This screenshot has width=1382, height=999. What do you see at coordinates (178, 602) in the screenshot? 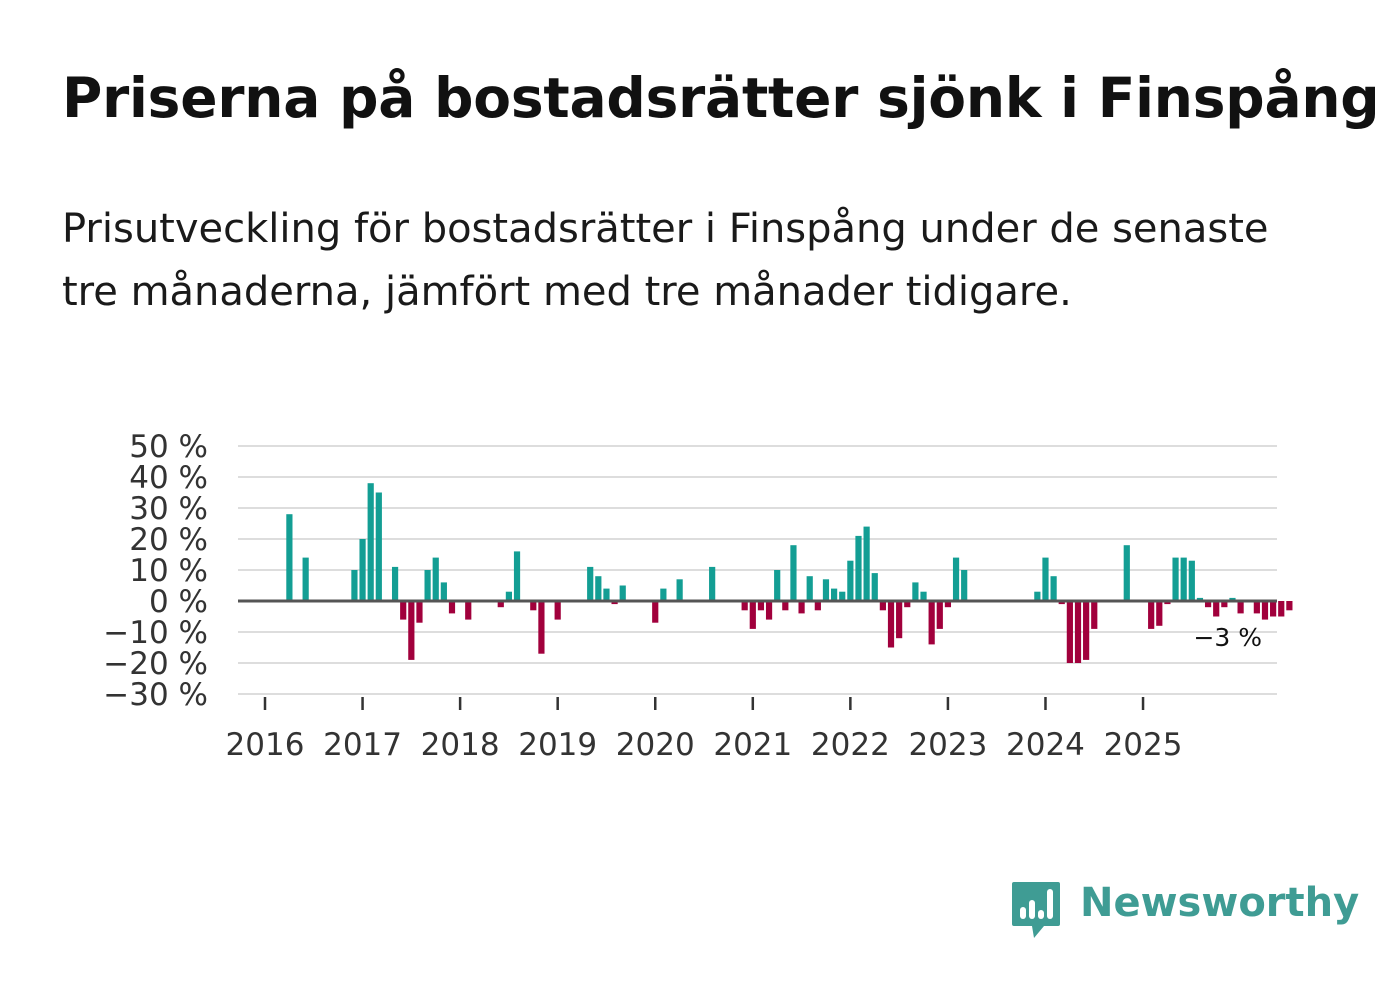
I see `y-tick-label: 0 %` at bounding box center [178, 602].